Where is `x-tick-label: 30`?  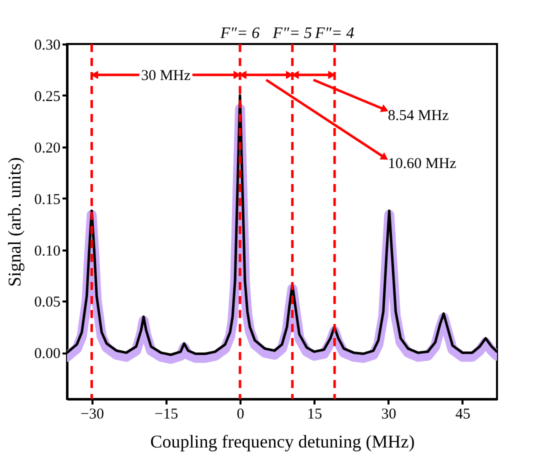
x-tick-label: 30 is located at coordinates (388, 414).